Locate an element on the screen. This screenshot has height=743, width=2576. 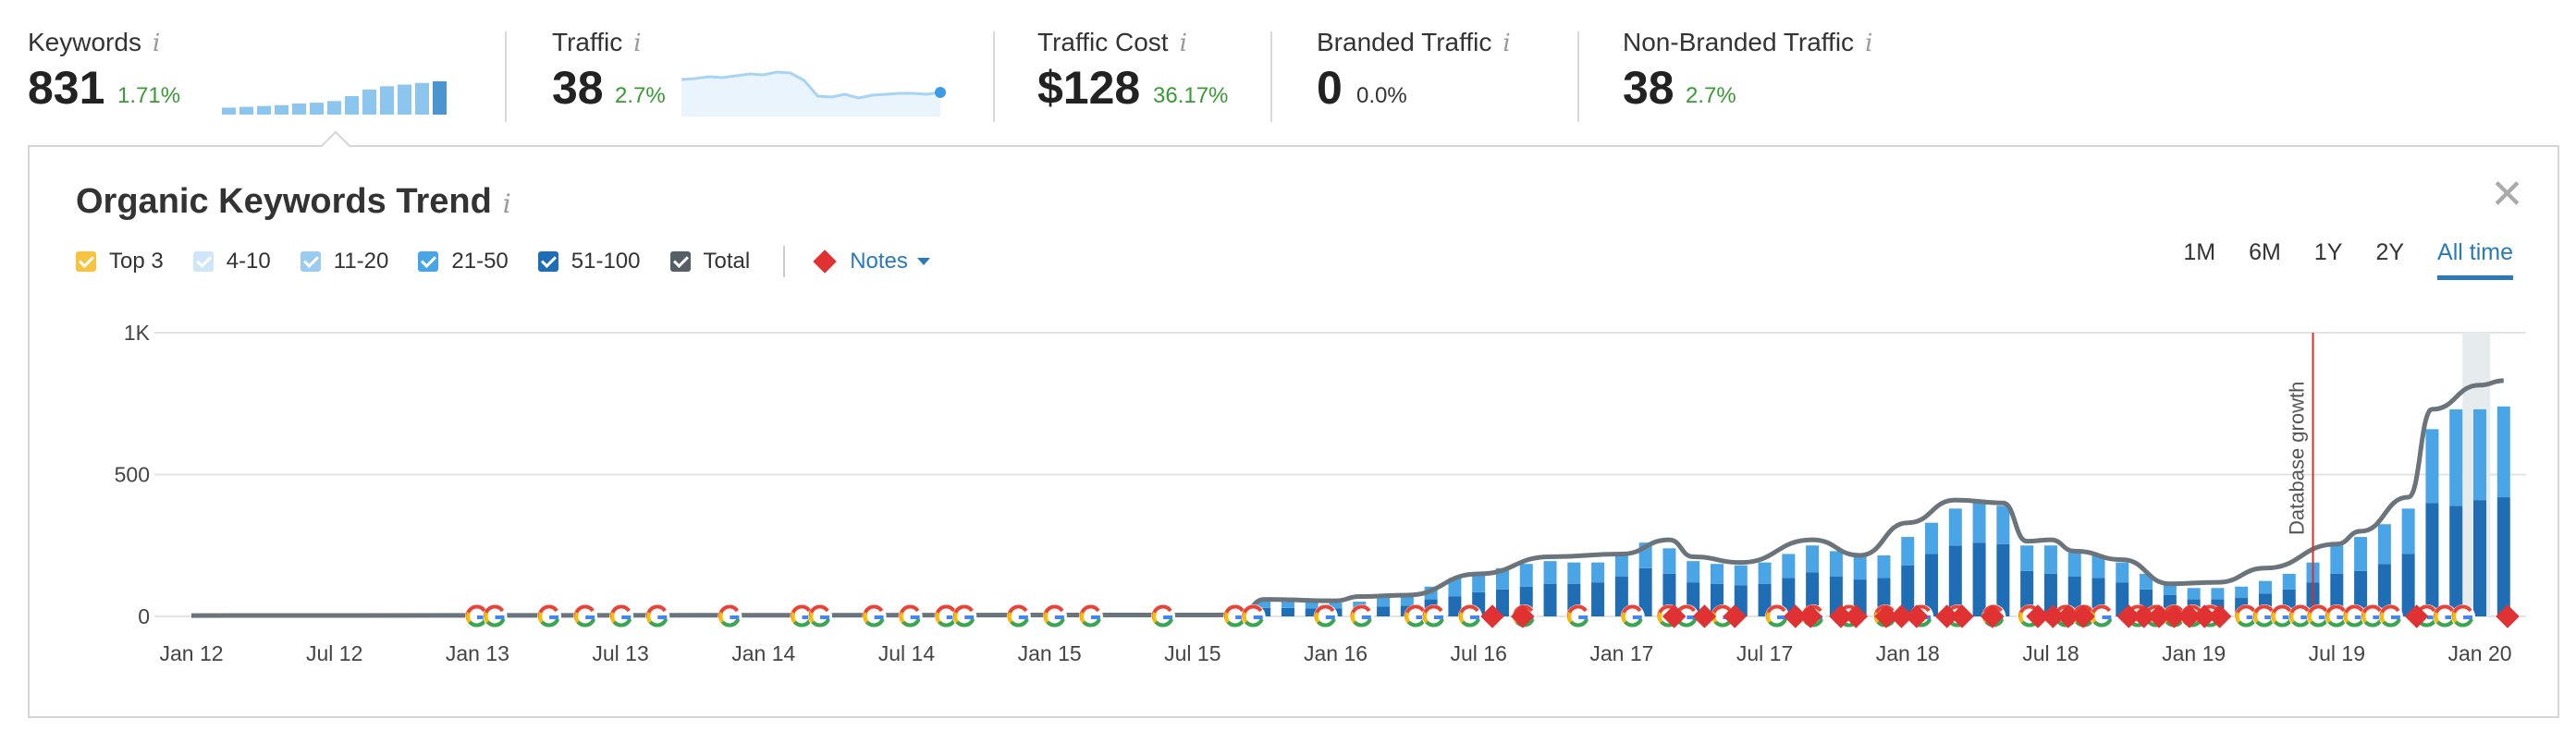
legend-label: Total is located at coordinates (727, 261).